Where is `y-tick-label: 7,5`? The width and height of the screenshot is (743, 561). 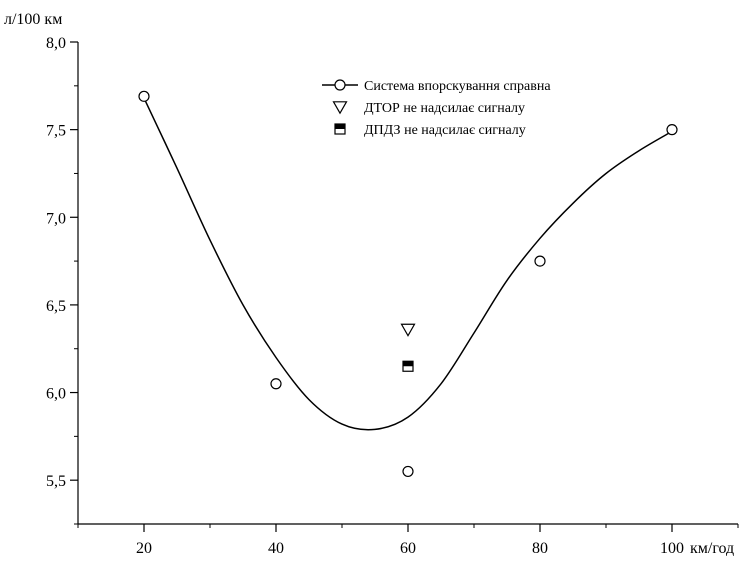 y-tick-label: 7,5 is located at coordinates (56, 131).